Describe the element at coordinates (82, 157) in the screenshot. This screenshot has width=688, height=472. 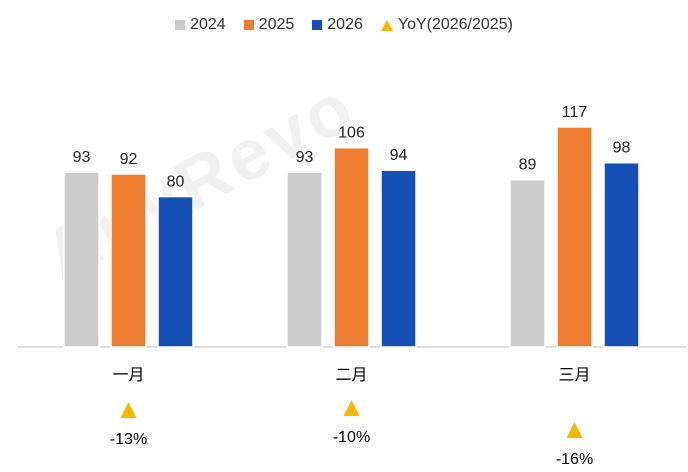
I see `data-label-2024-1: 93` at that location.